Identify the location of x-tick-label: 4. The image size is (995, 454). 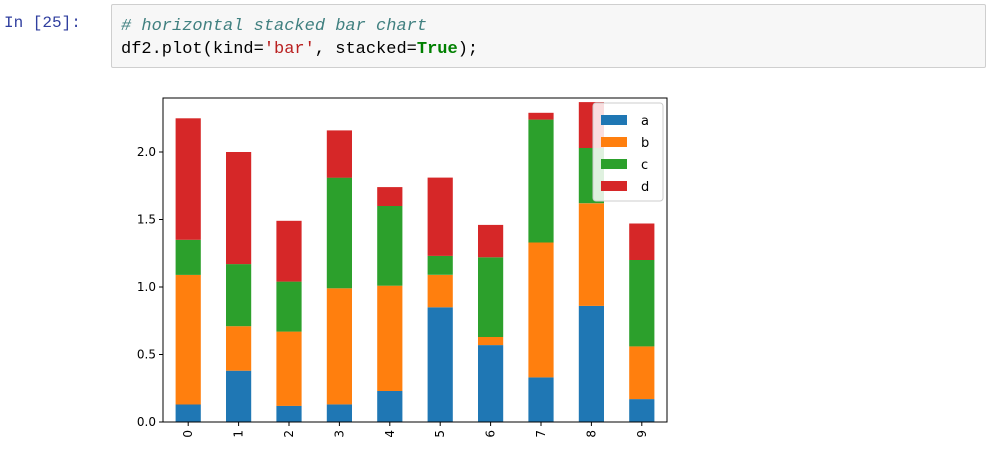
(390, 434).